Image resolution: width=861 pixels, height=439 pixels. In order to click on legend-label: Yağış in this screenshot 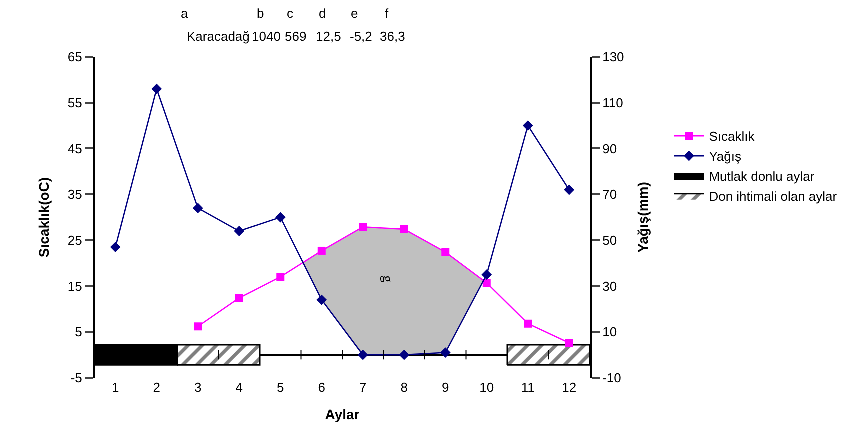, I will do `click(725, 156)`.